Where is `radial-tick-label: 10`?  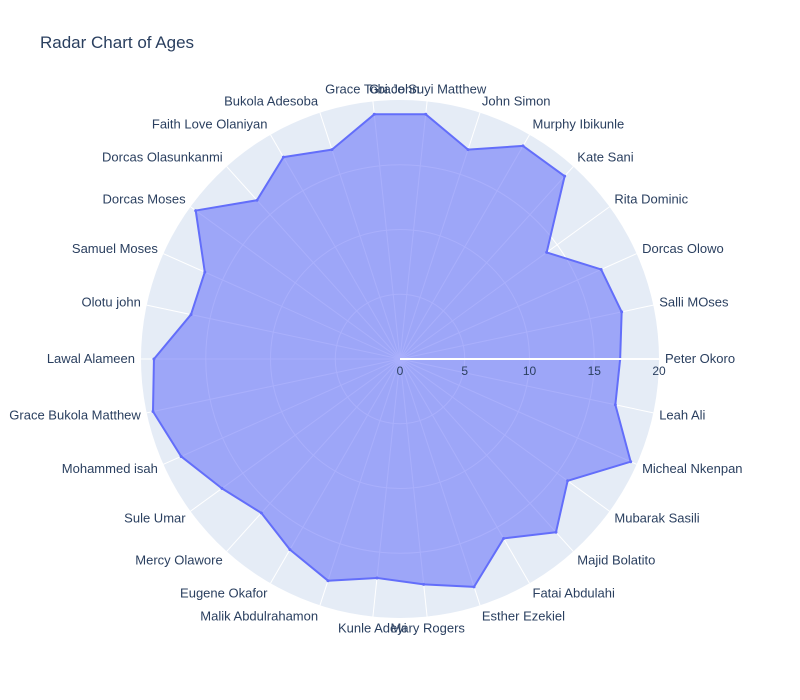 radial-tick-label: 10 is located at coordinates (530, 371).